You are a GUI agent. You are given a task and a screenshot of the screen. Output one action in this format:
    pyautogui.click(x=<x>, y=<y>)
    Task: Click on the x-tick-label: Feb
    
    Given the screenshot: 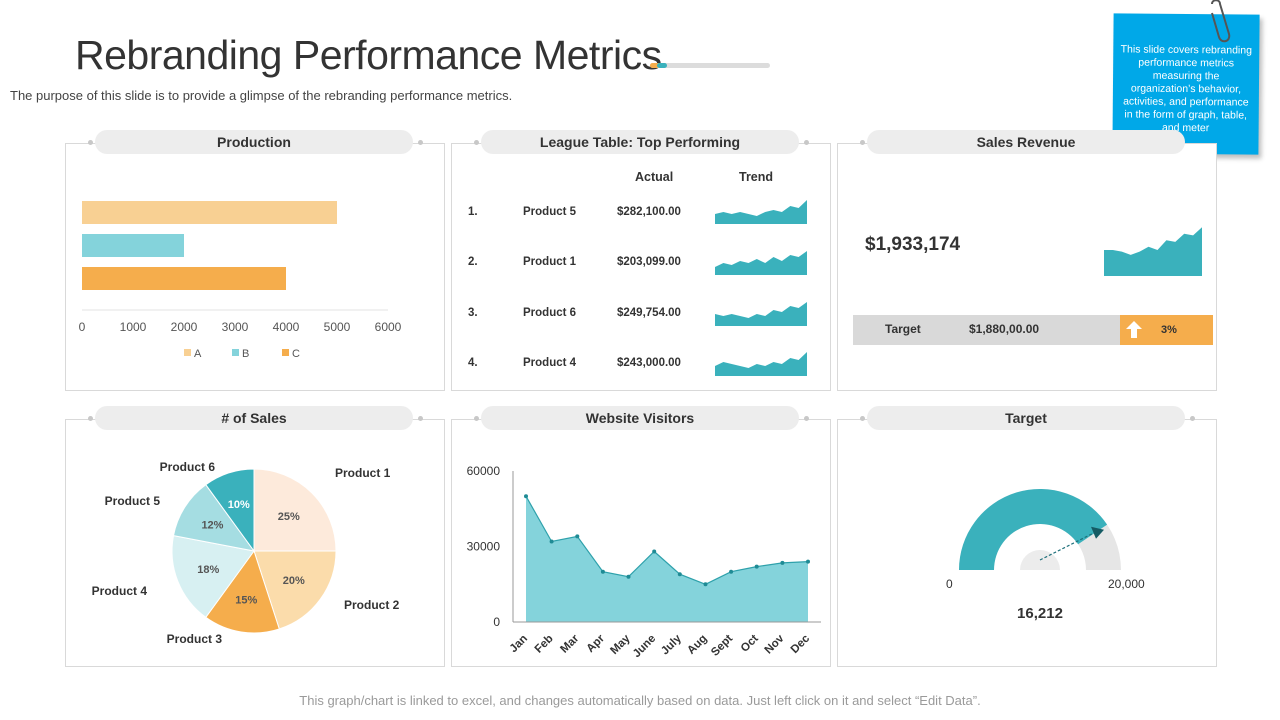 What is the action you would take?
    pyautogui.click(x=544, y=644)
    